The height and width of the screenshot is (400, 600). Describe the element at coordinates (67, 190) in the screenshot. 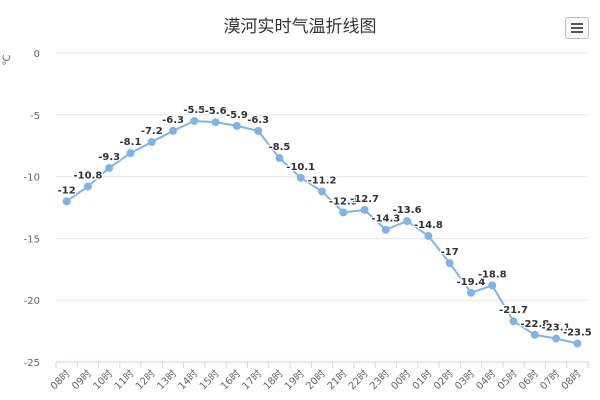

I see `data-label: -12` at that location.